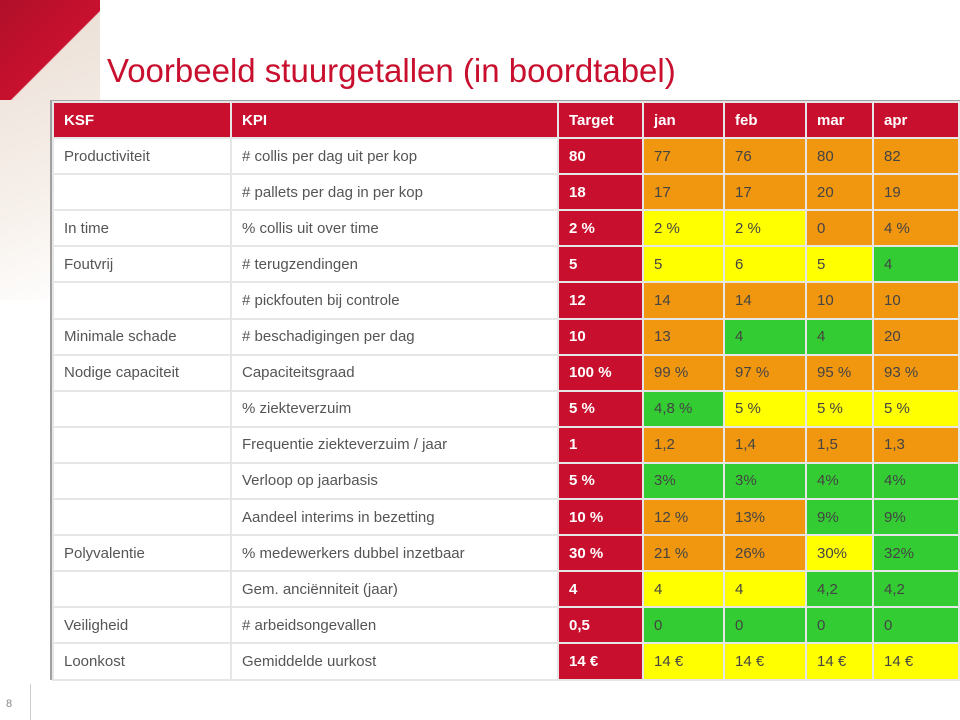  What do you see at coordinates (839, 444) in the screenshot?
I see `value-cell: 1,5` at bounding box center [839, 444].